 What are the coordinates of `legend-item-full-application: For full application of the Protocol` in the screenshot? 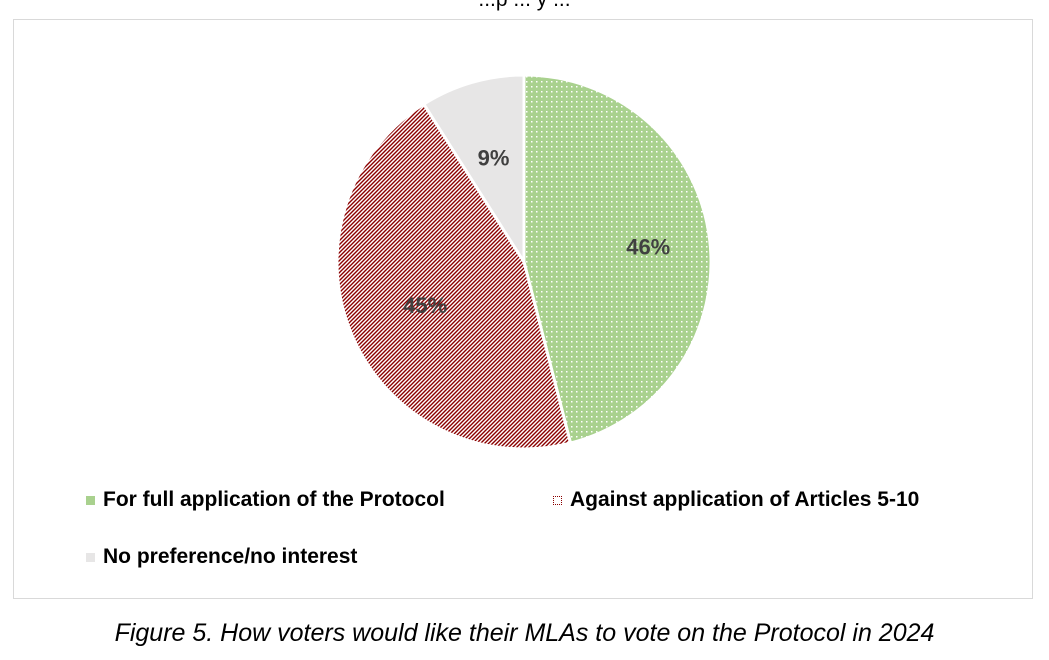 It's located at (265, 500).